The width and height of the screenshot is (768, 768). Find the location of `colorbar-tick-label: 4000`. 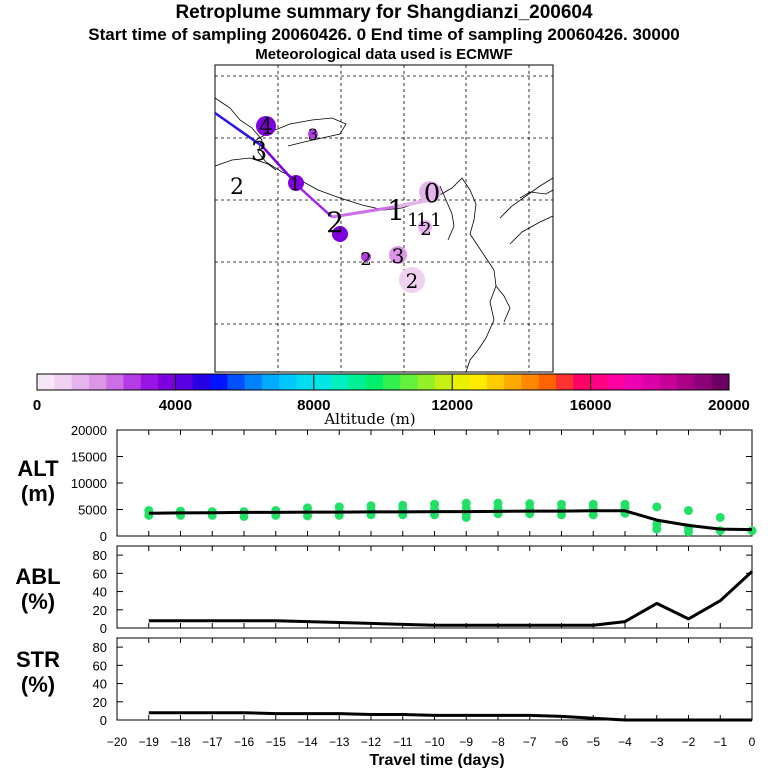

colorbar-tick-label: 4000 is located at coordinates (175, 405).